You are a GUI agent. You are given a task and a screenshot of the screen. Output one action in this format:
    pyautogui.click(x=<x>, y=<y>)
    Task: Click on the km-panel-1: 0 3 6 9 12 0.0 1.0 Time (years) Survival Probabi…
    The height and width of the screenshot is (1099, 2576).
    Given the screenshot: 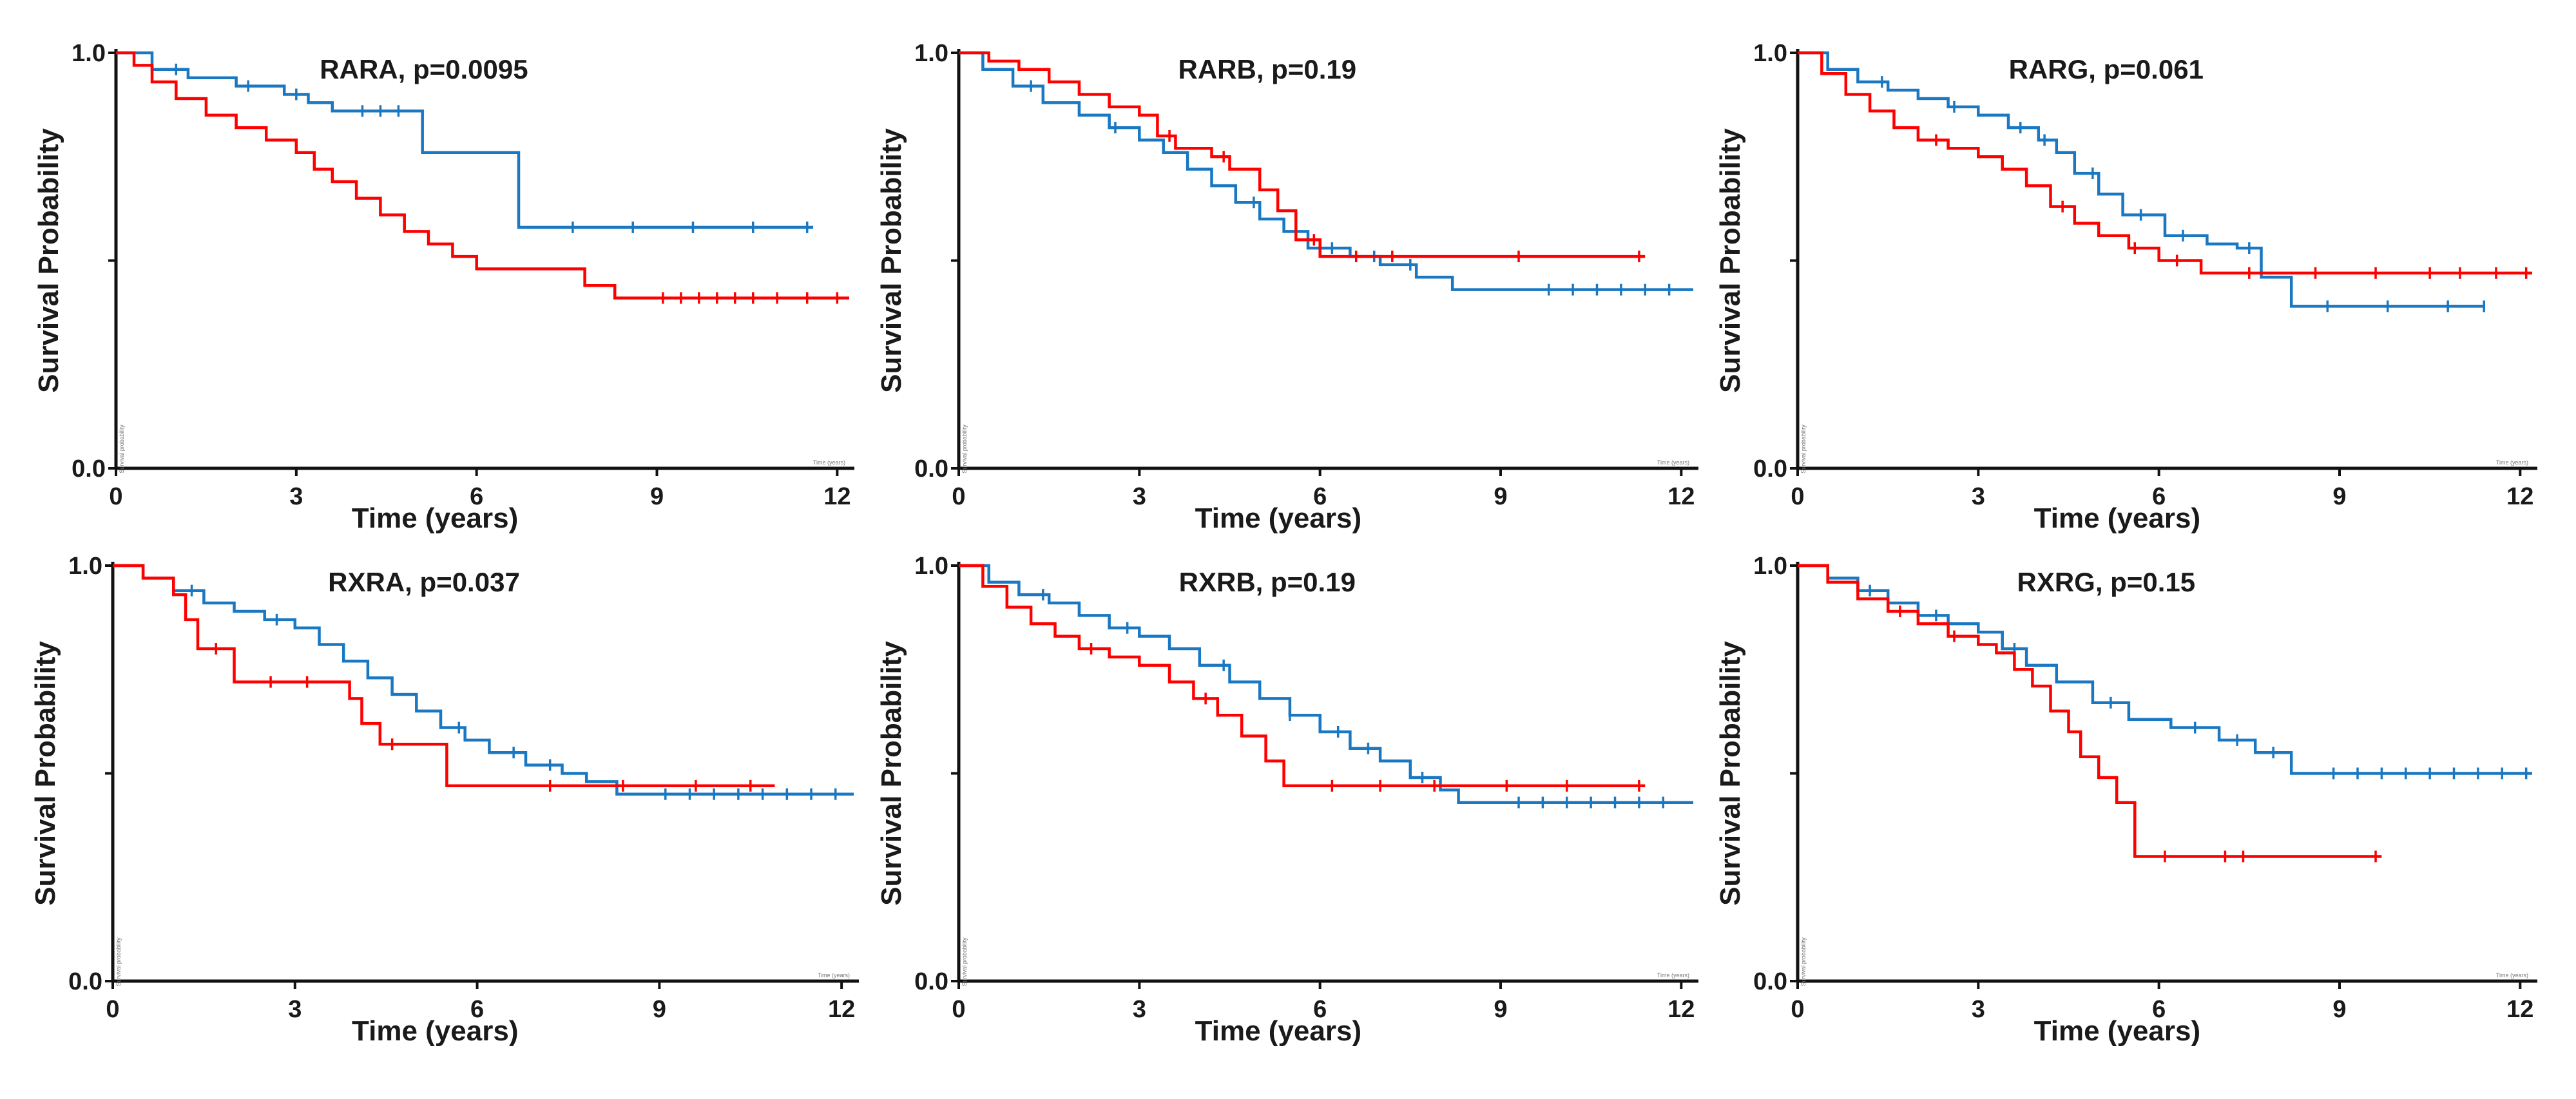 What is the action you would take?
    pyautogui.click(x=1287, y=287)
    